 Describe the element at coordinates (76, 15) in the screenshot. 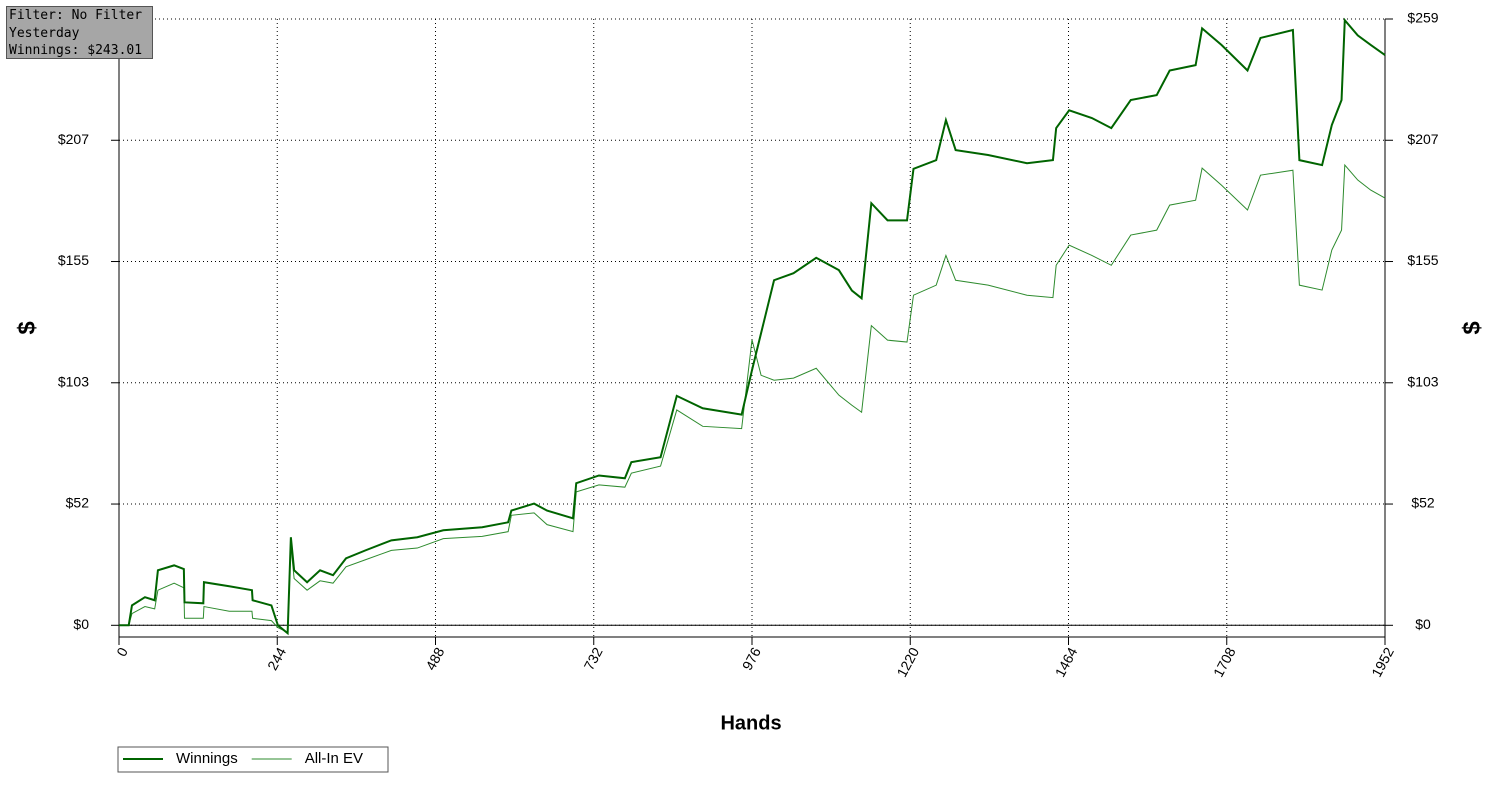

I see `info-line: Filter: No Filter` at that location.